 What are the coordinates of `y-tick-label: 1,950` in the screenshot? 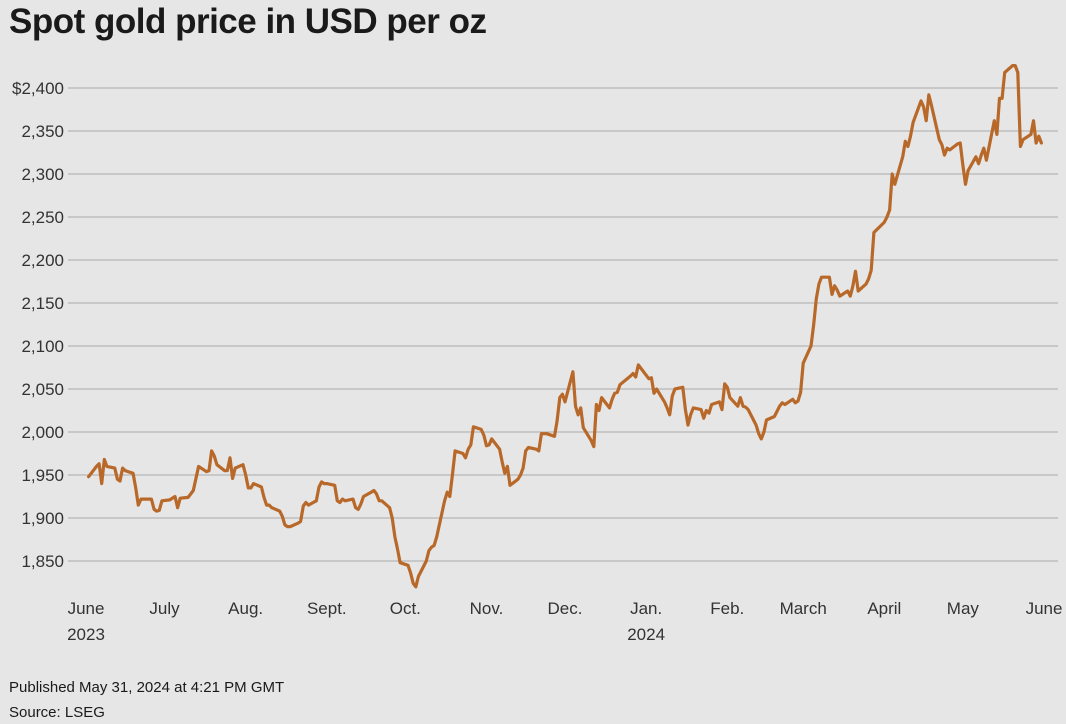 It's located at (42, 475).